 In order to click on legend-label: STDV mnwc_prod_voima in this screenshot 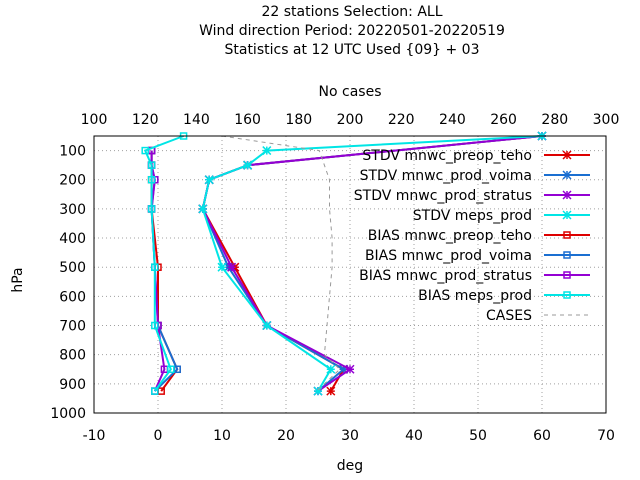, I will do `click(446, 176)`.